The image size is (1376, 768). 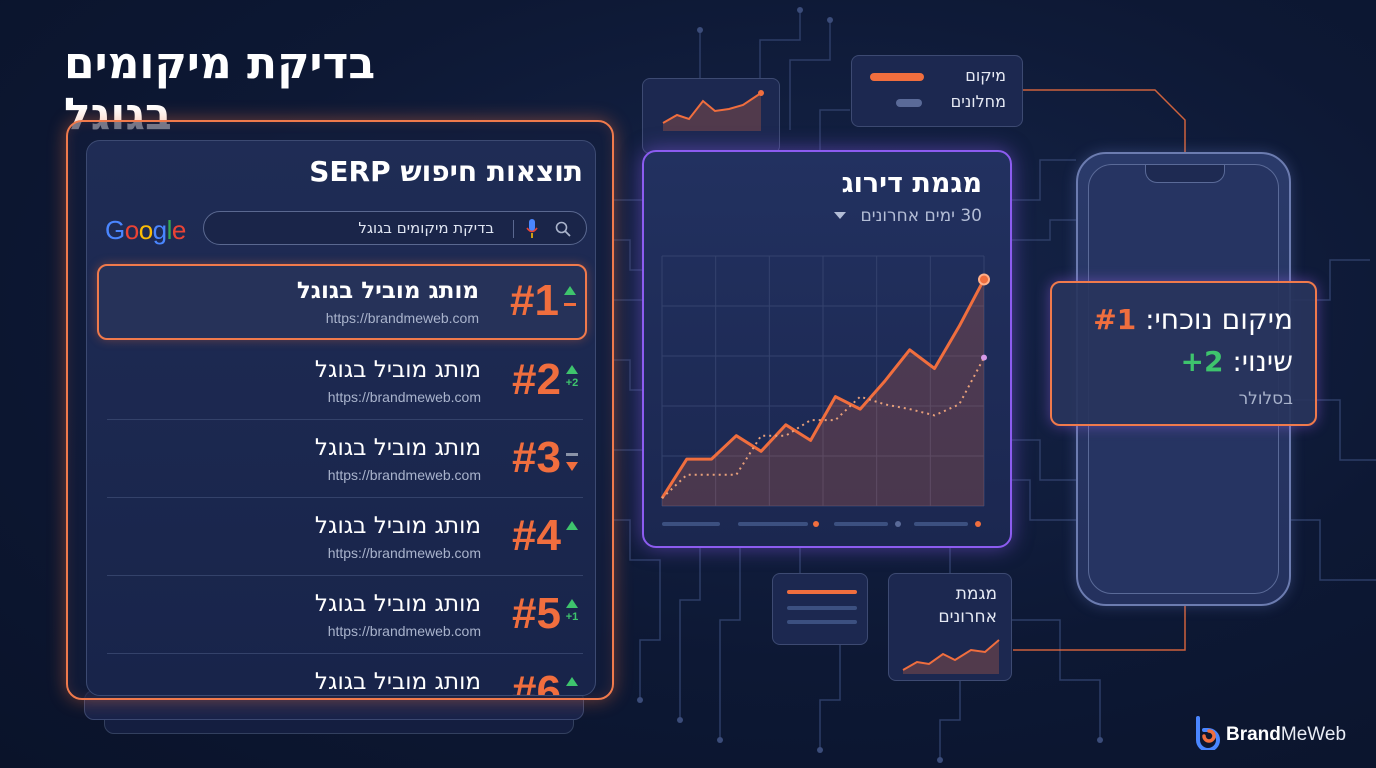 I want to click on legend-swatch-alternate, so click(x=909, y=103).